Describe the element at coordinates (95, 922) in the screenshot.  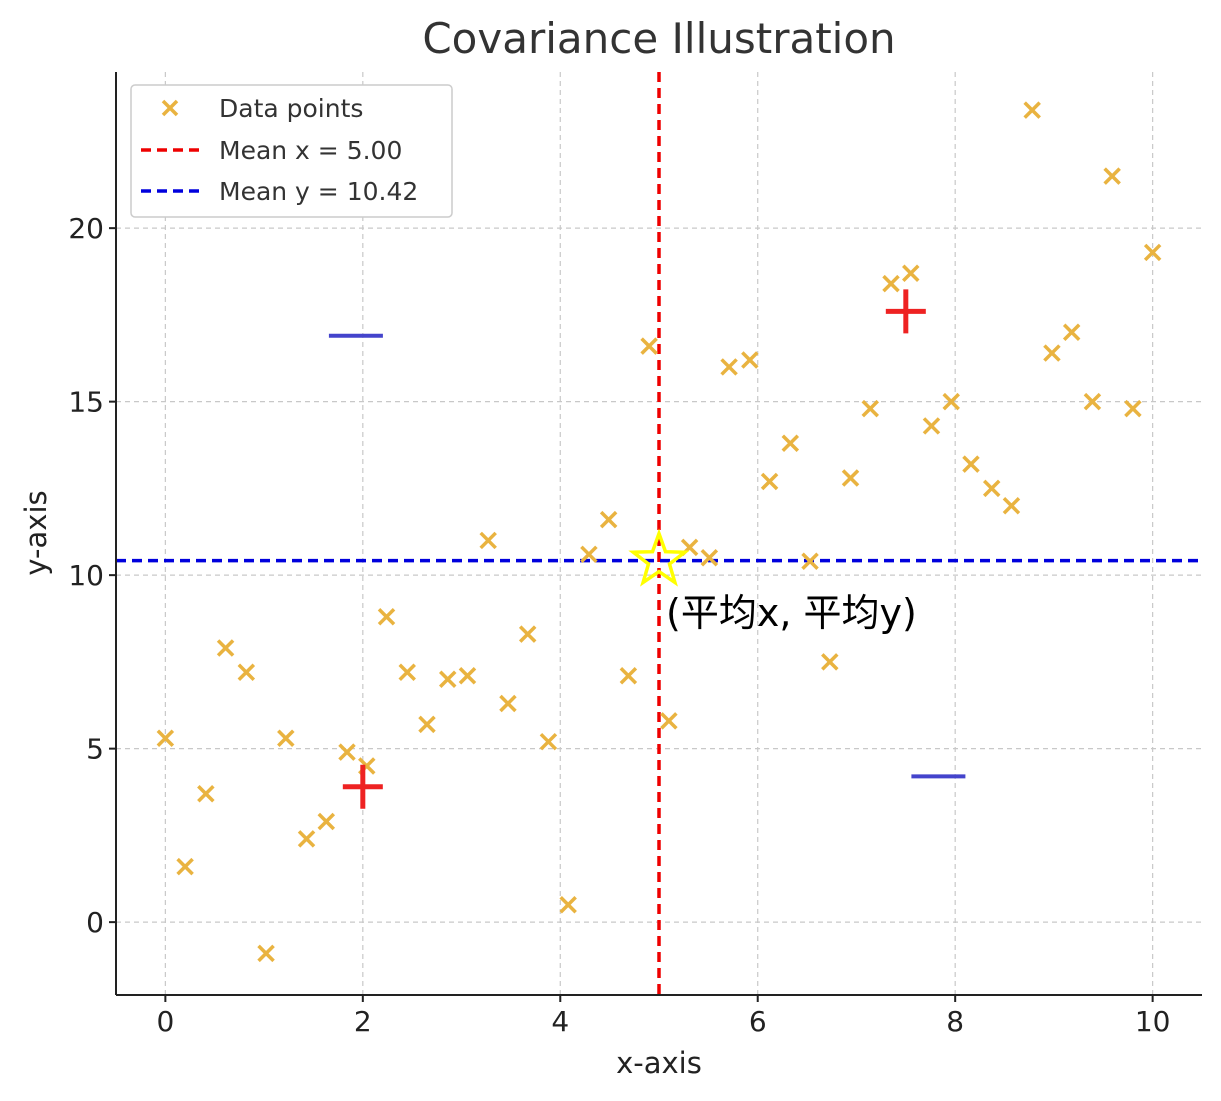
I see `y-tick-label: 0` at that location.